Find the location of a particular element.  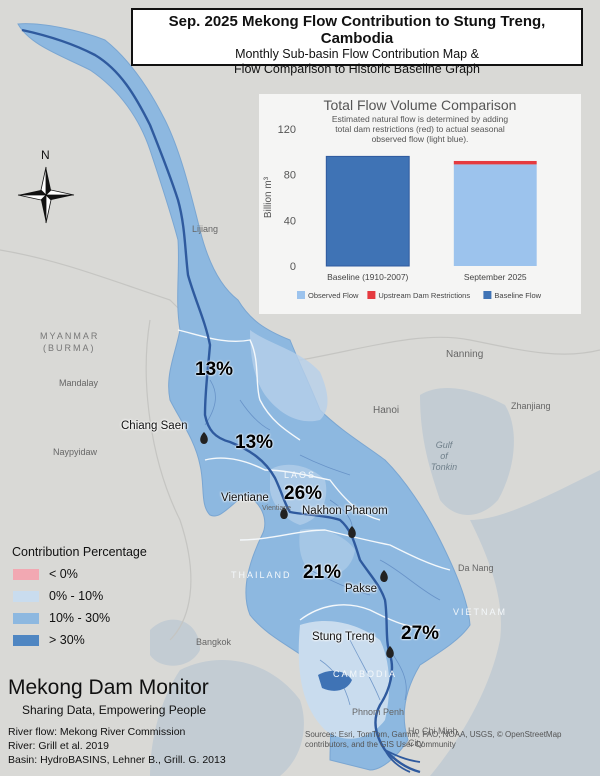

subbasin-label-2: 13% is located at coordinates (254, 442).